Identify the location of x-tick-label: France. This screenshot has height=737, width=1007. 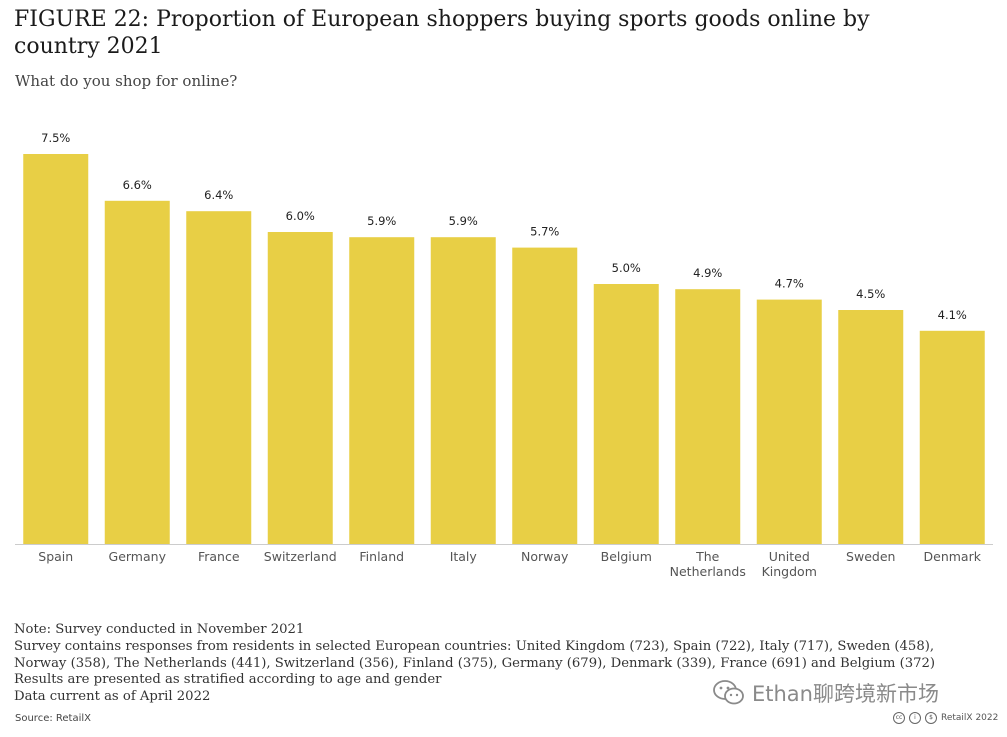
(219, 556).